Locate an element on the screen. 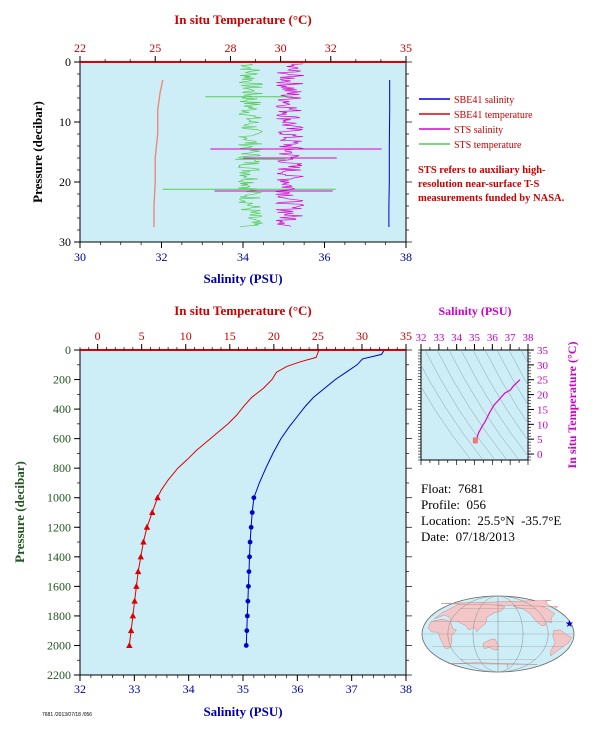 The width and height of the screenshot is (601, 736). main-temperature-tick-label: 10 is located at coordinates (186, 336).